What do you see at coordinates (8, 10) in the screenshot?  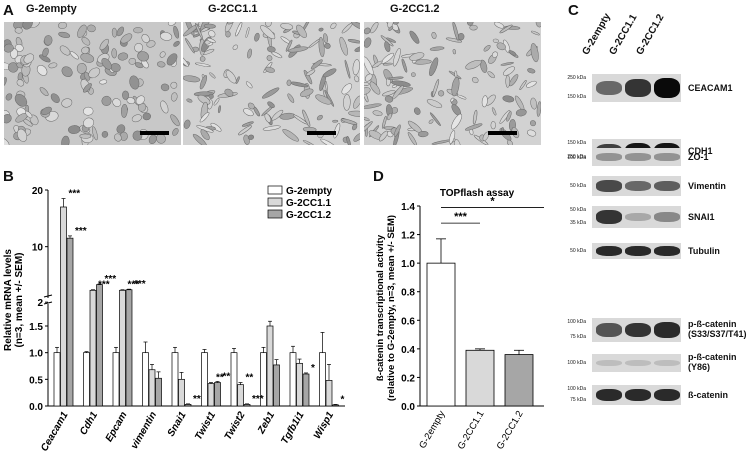 I see `panel-letter-a: A` at bounding box center [8, 10].